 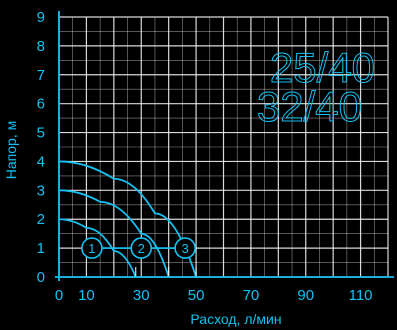 I want to click on x-tick-labels: 0 10 30 50 70 90 110, so click(x=214, y=295).